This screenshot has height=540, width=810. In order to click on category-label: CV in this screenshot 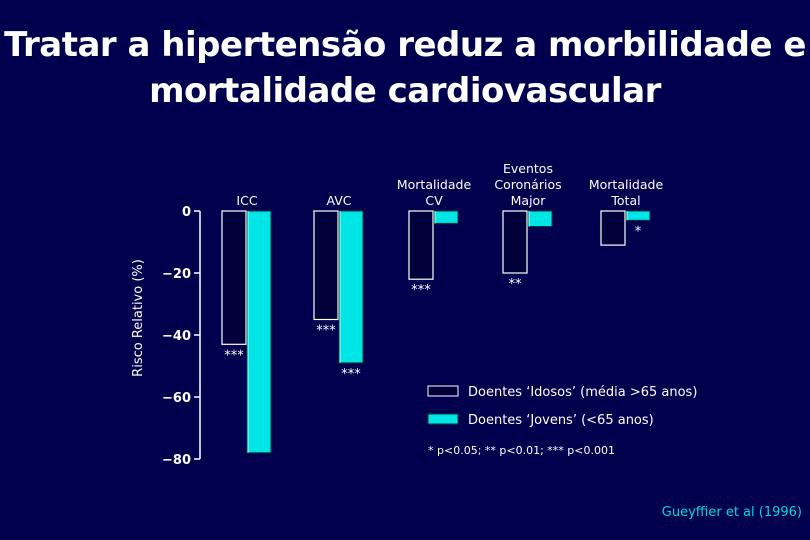, I will do `click(434, 200)`.